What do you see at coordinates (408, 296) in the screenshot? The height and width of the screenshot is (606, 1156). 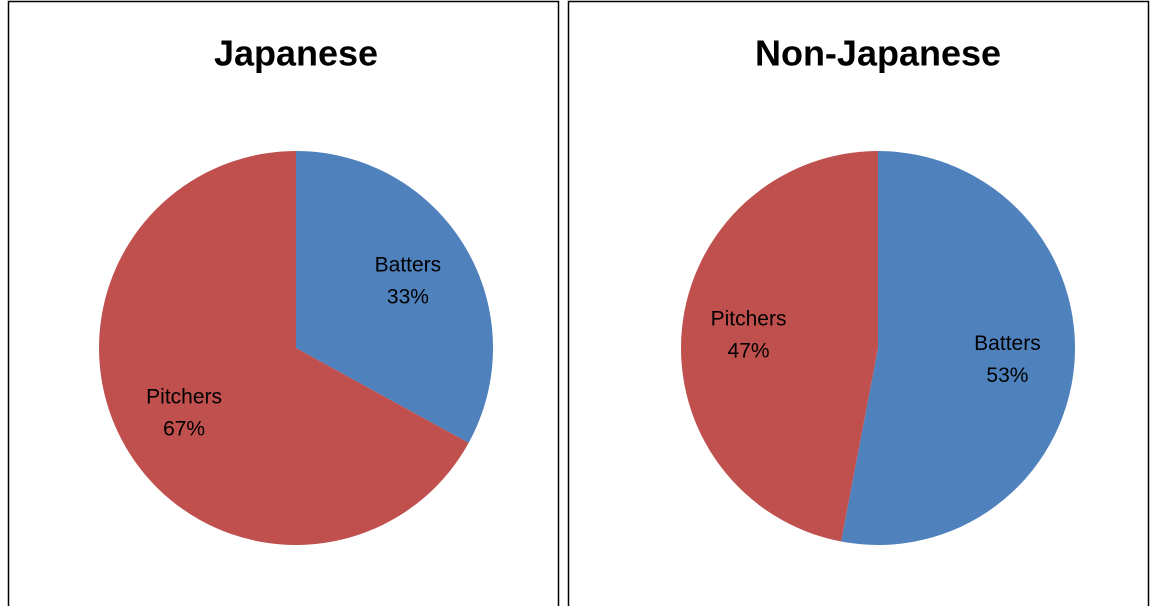 I see `slice-value-label: 33%` at bounding box center [408, 296].